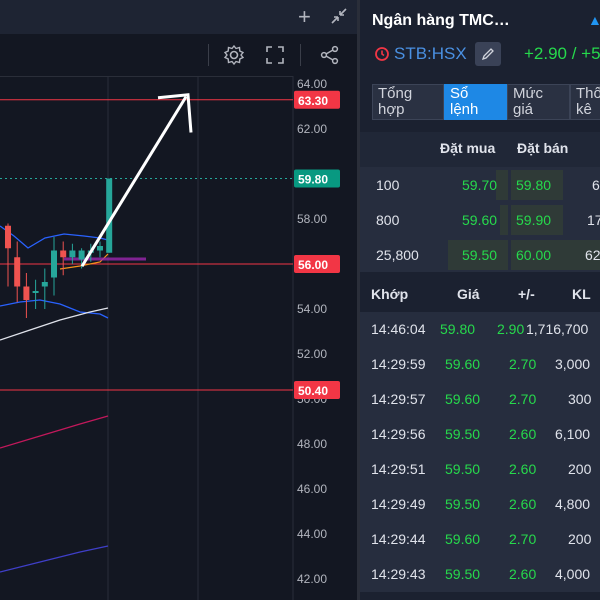 The height and width of the screenshot is (600, 600). Describe the element at coordinates (592, 255) in the screenshot. I see `ask-volume: 62` at that location.